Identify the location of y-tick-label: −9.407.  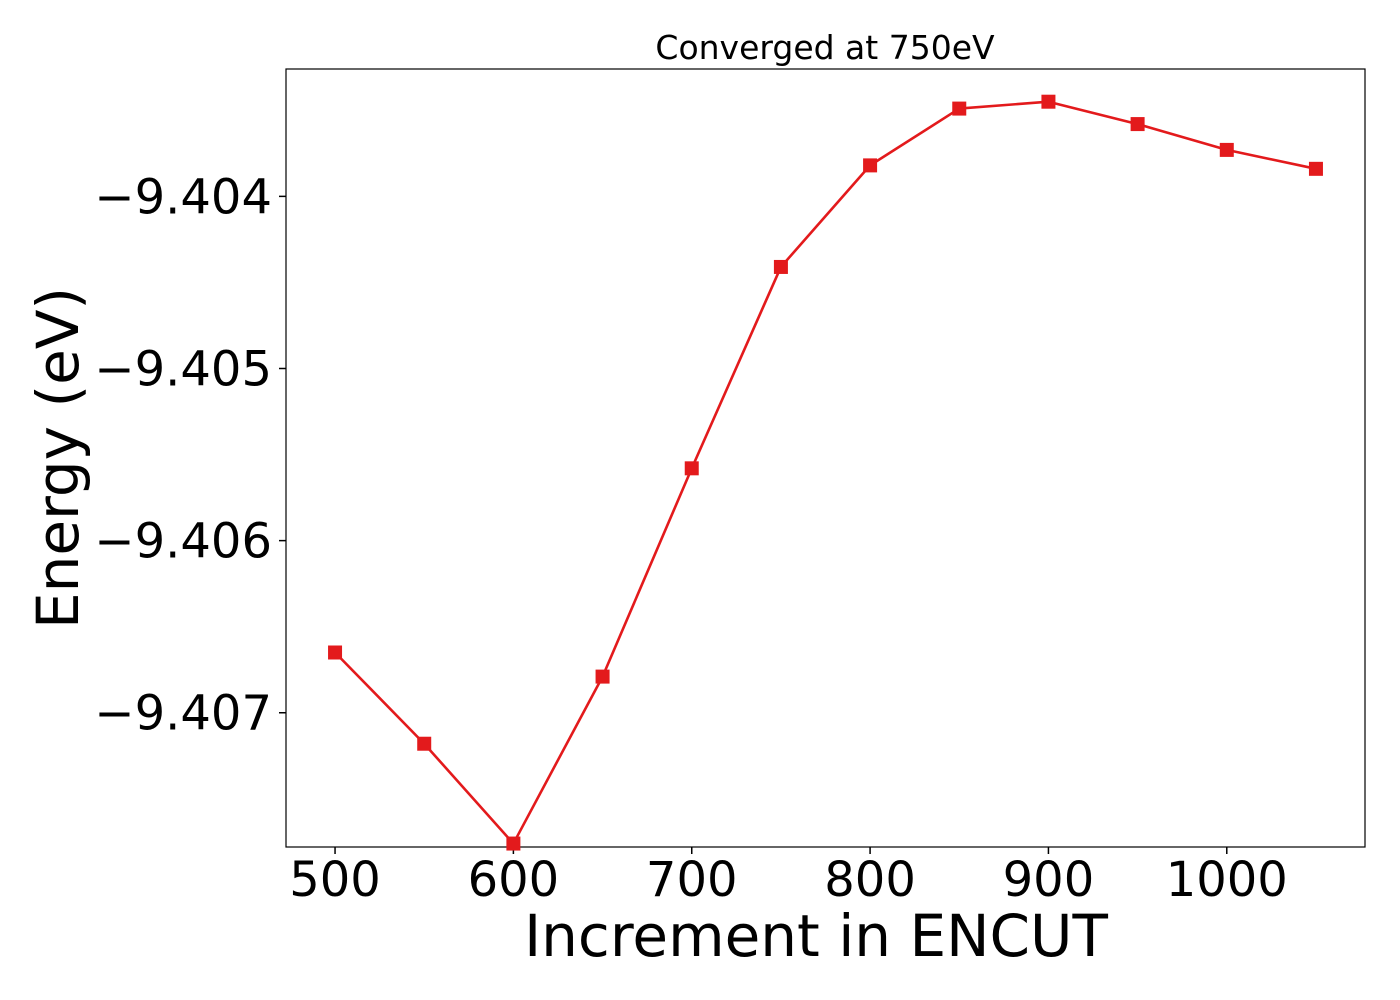
(183, 714).